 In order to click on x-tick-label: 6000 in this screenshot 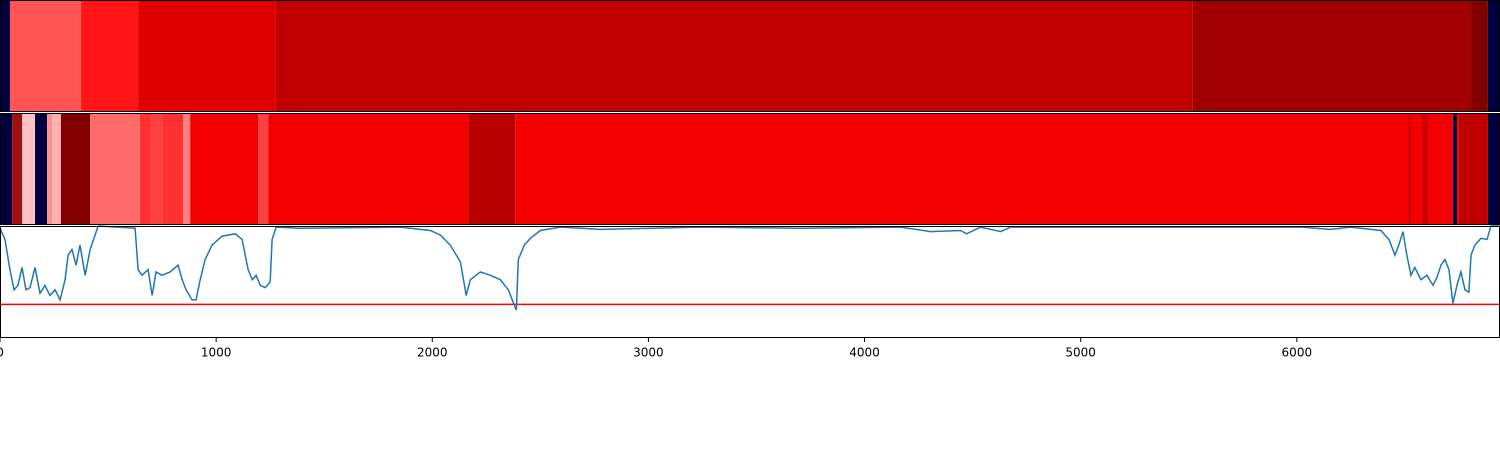, I will do `click(1297, 353)`.